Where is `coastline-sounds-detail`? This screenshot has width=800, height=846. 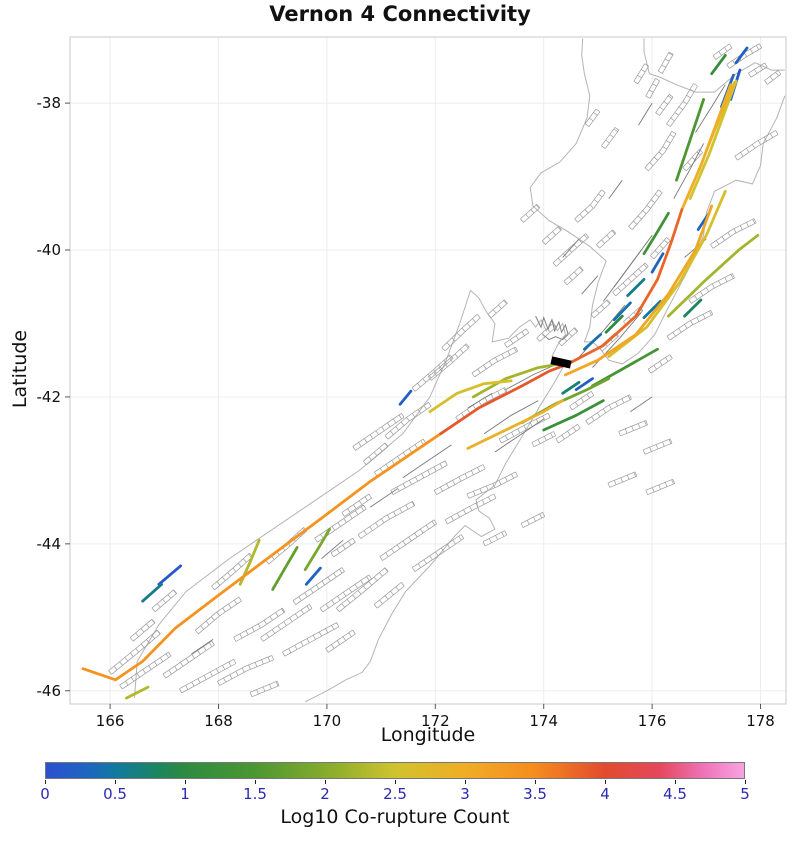 coastline-sounds-detail is located at coordinates (552, 328).